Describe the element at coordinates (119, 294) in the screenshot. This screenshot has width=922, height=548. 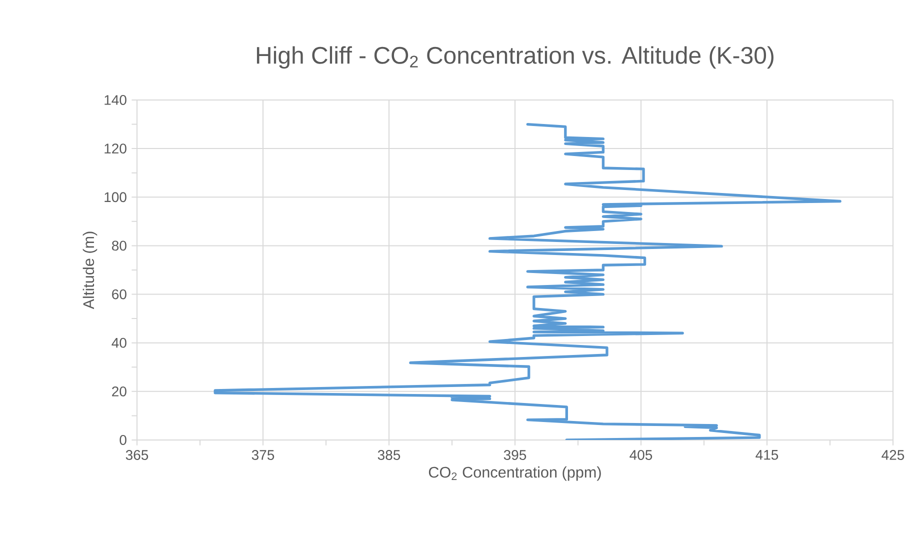
I see `y-tick-label: 60` at that location.